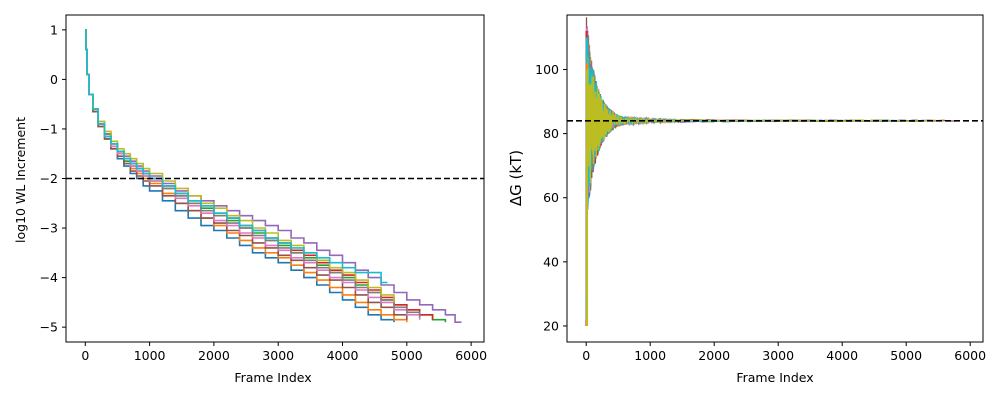  Describe the element at coordinates (471, 355) in the screenshot. I see `left-x-tick-label: 6000` at that location.